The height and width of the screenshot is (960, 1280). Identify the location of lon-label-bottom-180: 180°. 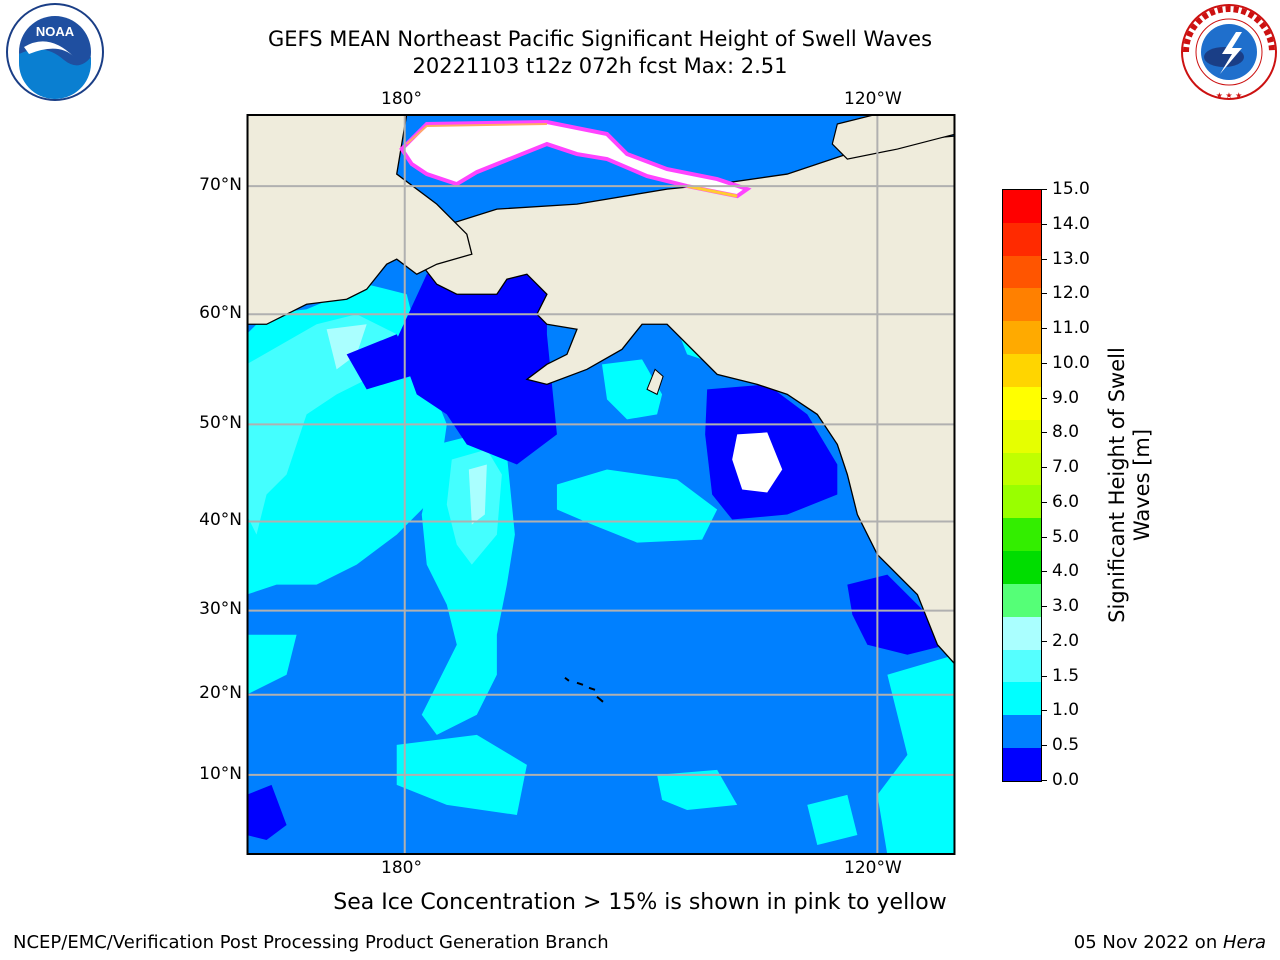
(401, 868).